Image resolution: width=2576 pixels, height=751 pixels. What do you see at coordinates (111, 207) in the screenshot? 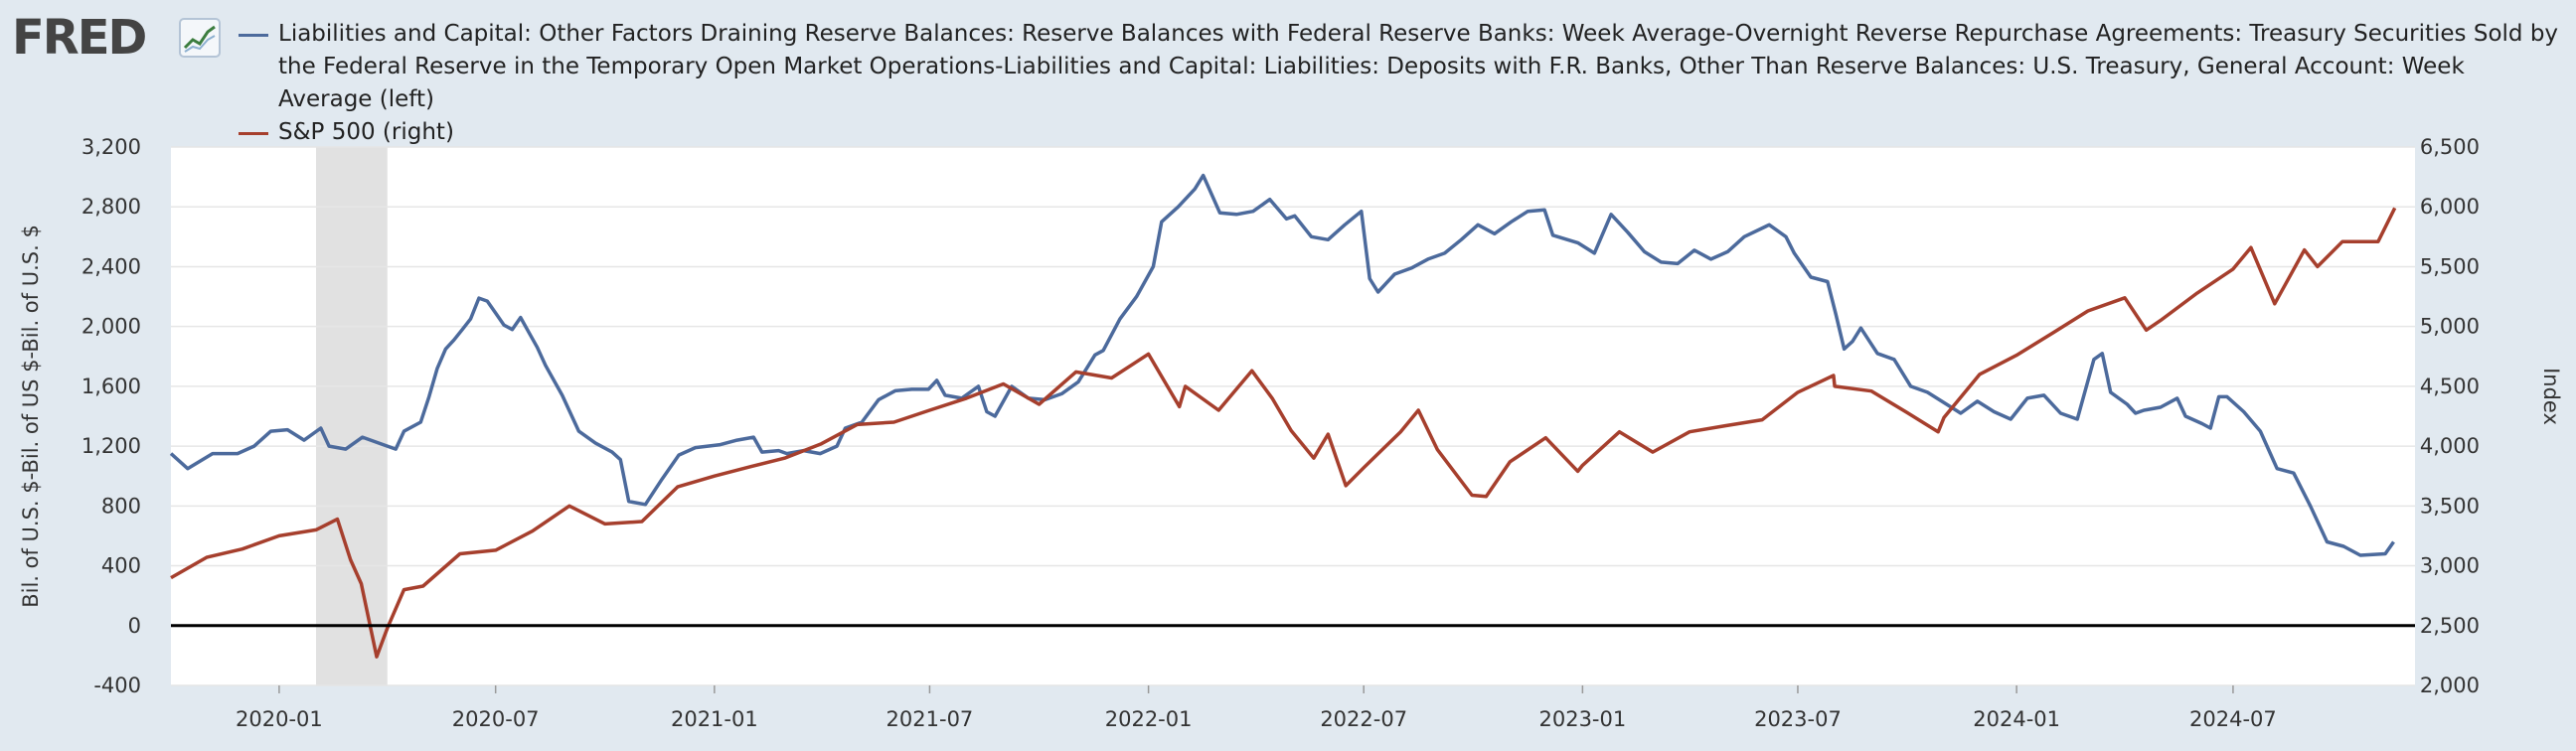
I see `y-left-tick: 2,800` at bounding box center [111, 207].